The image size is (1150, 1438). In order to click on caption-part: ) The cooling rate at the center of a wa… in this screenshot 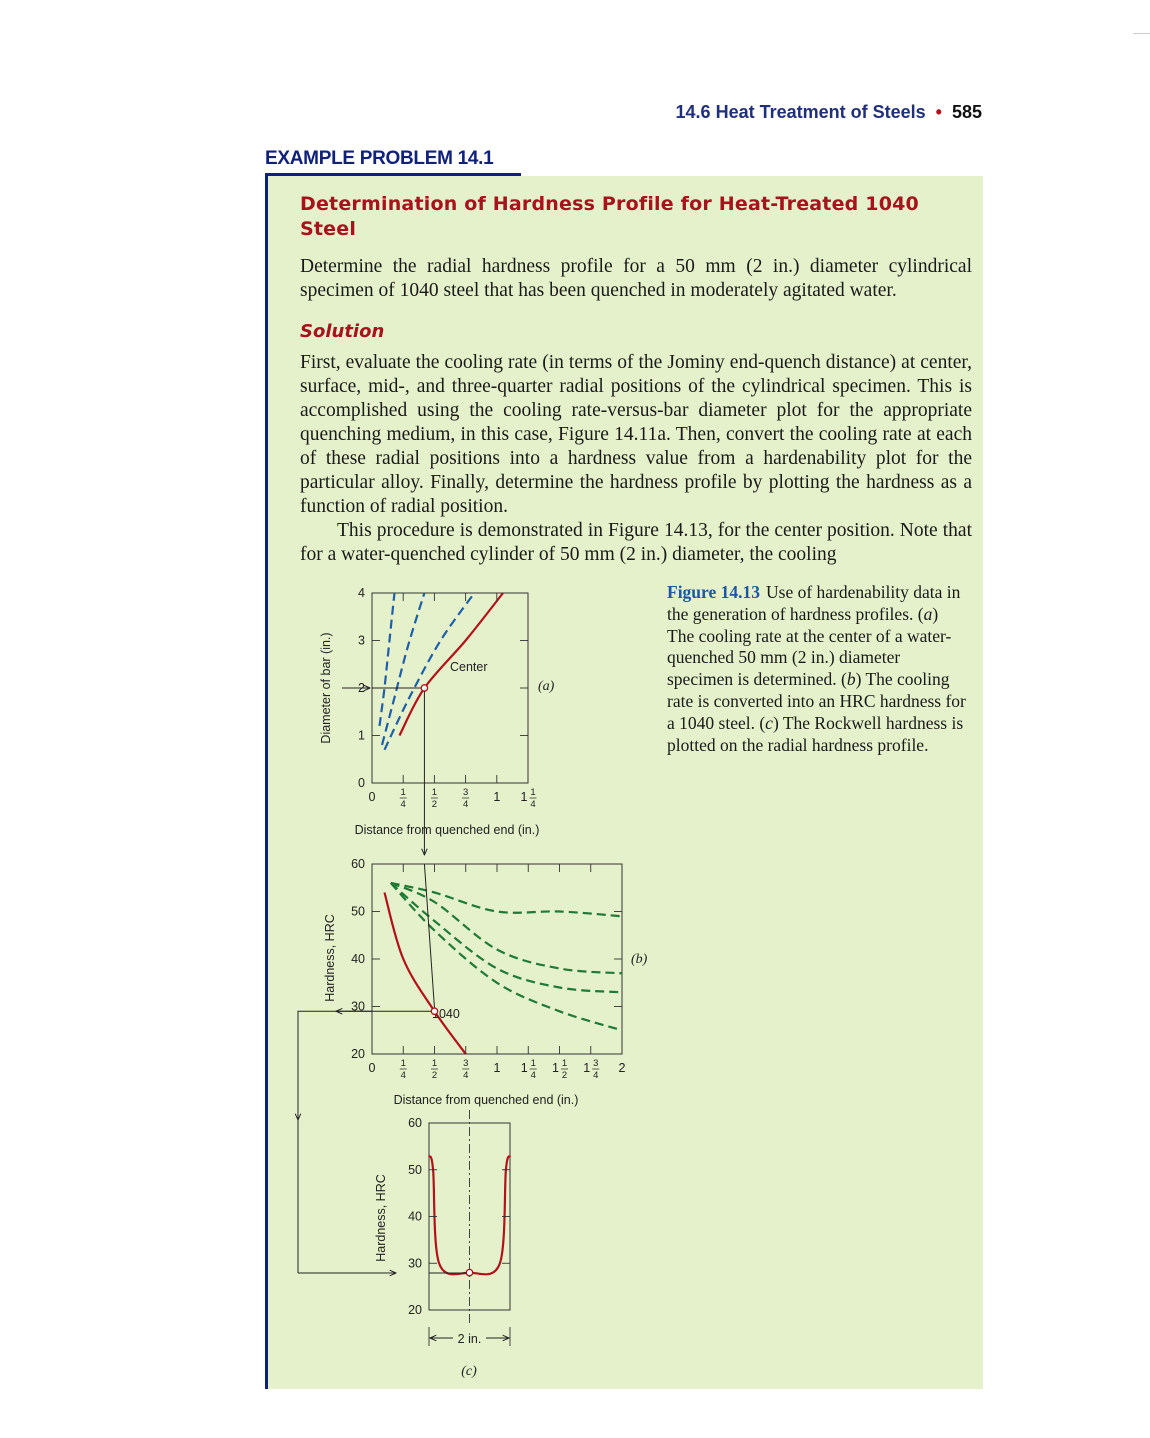, I will do `click(809, 646)`.